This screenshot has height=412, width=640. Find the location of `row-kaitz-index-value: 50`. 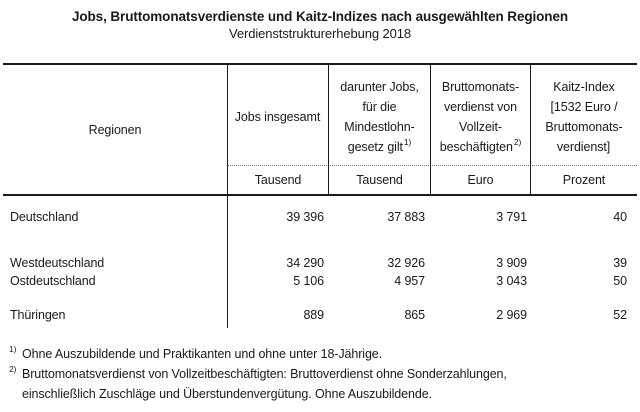

row-kaitz-index-value: 50 is located at coordinates (620, 281).